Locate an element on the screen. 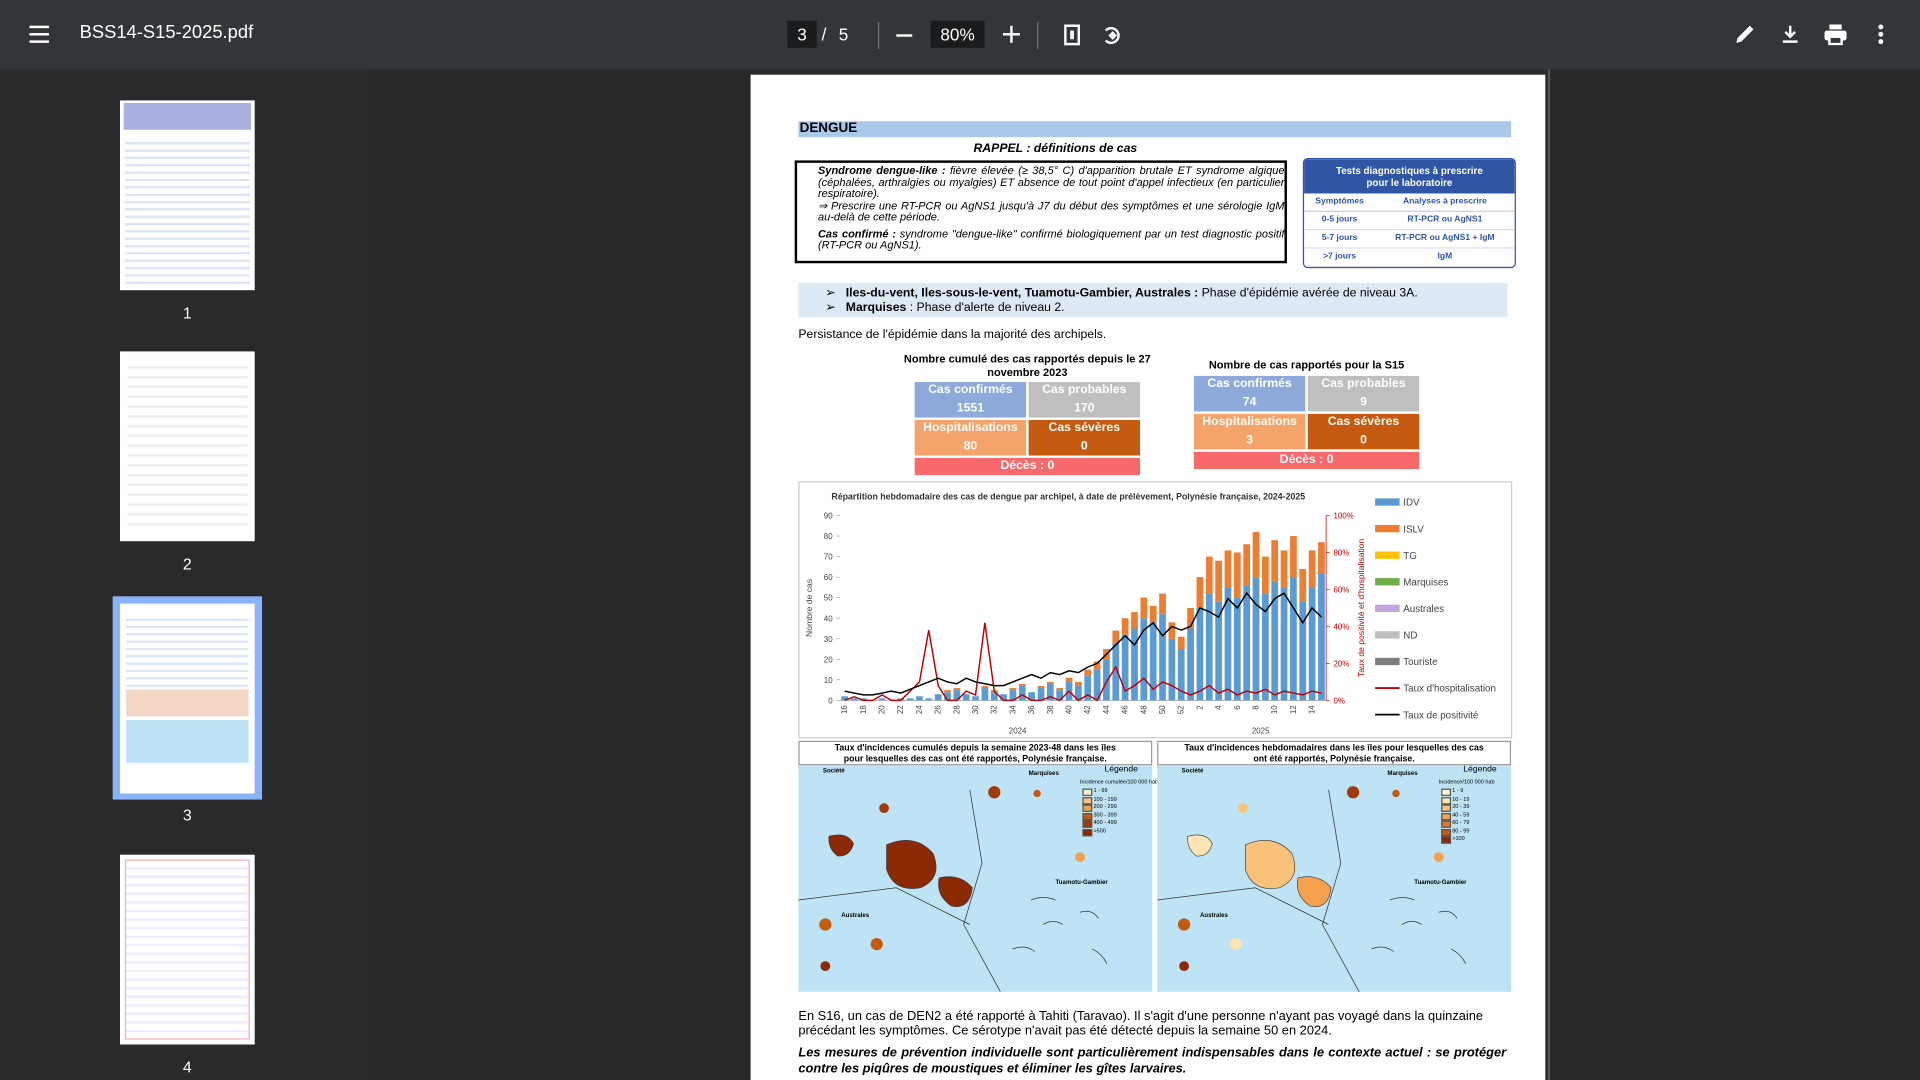 Image resolution: width=1920 pixels, height=1080 pixels. text: Phase d'épidémie avérée de niveau 3A. is located at coordinates (1308, 293).